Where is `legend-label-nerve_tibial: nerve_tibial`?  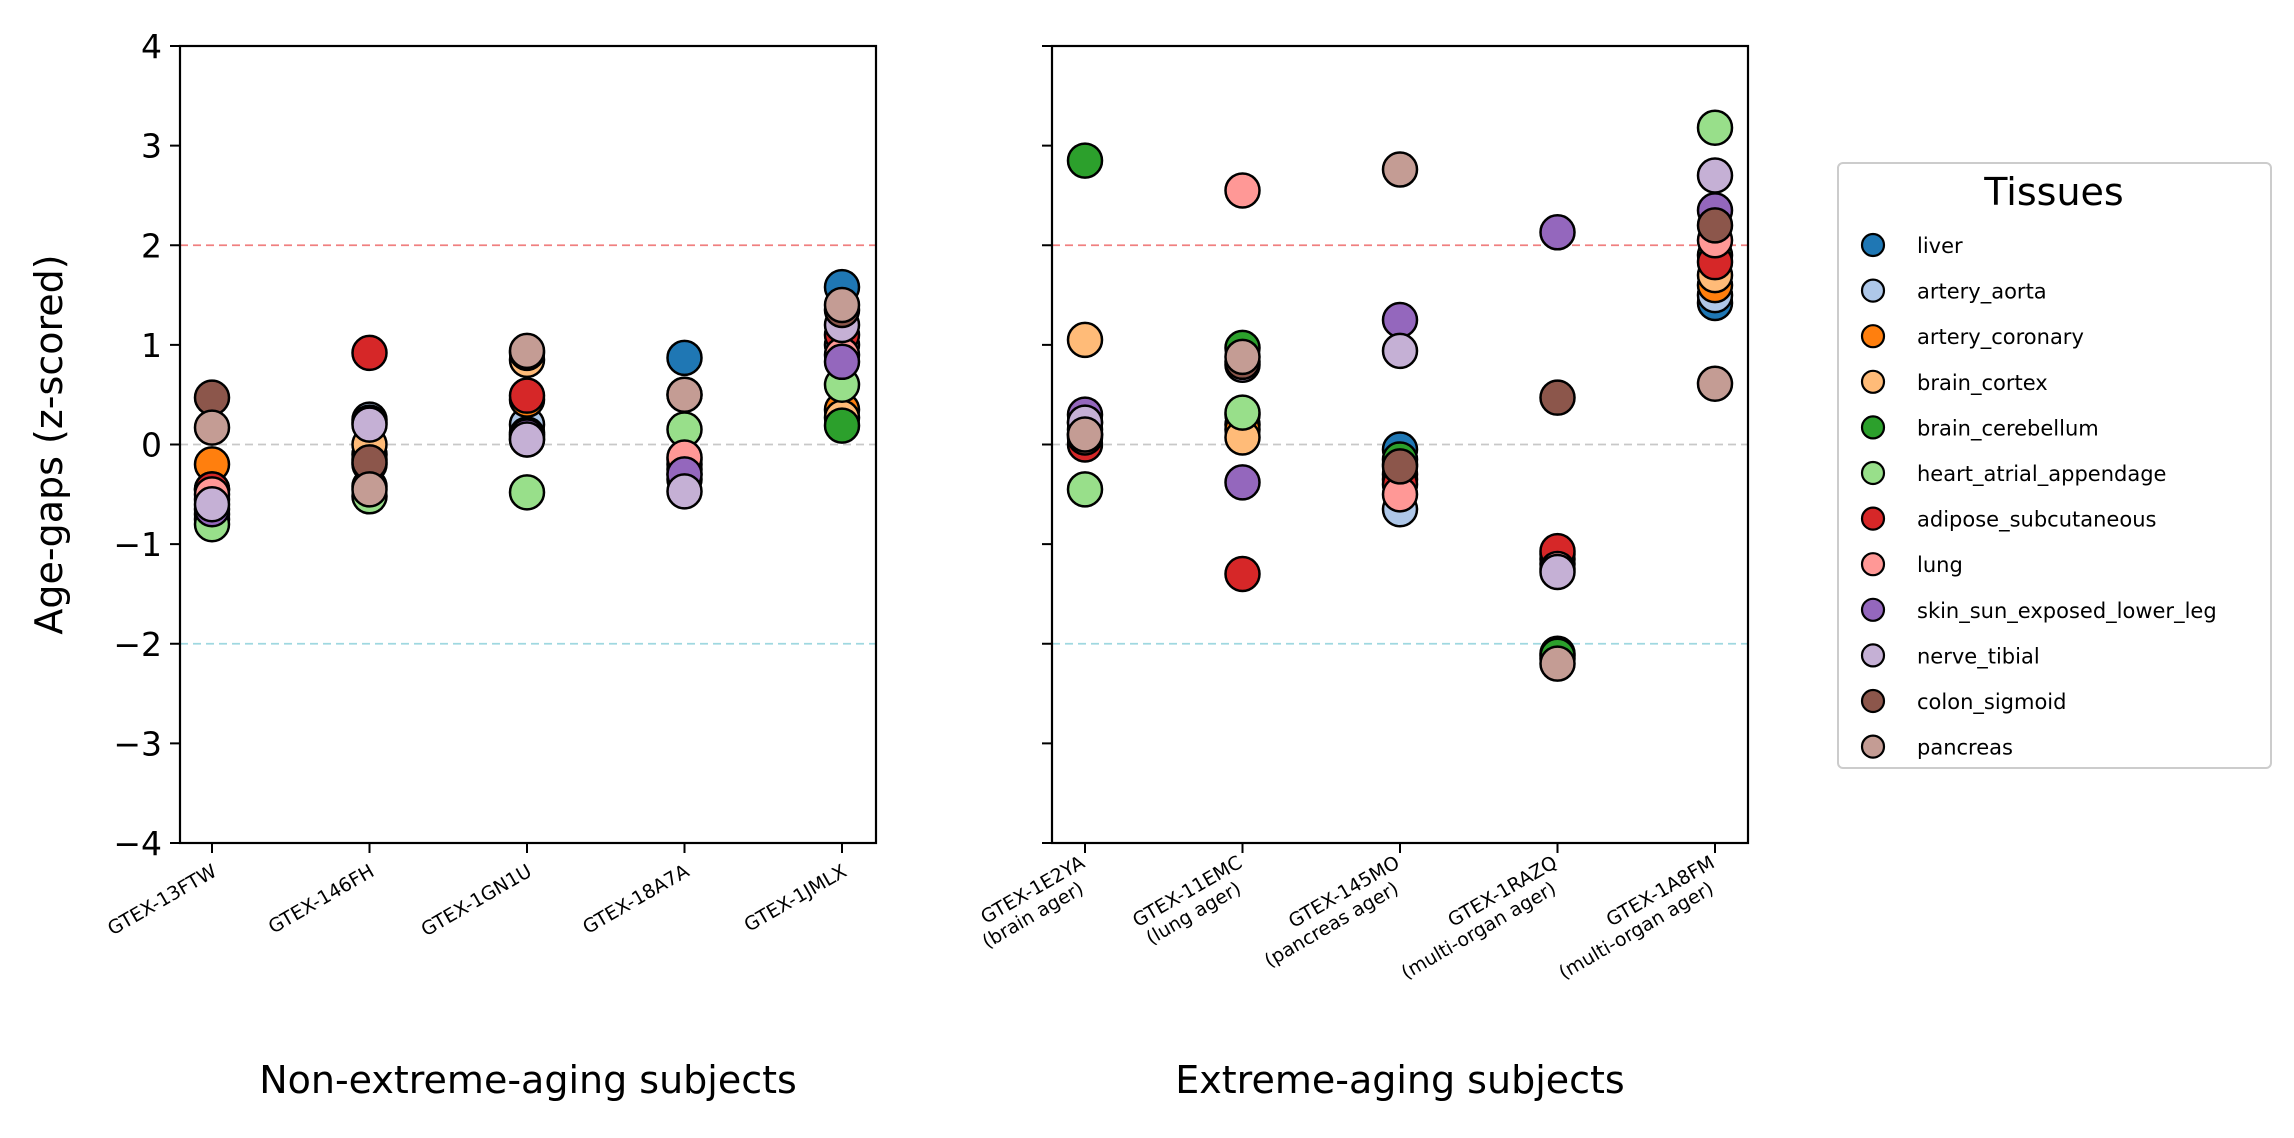
legend-label-nerve_tibial: nerve_tibial is located at coordinates (1978, 656).